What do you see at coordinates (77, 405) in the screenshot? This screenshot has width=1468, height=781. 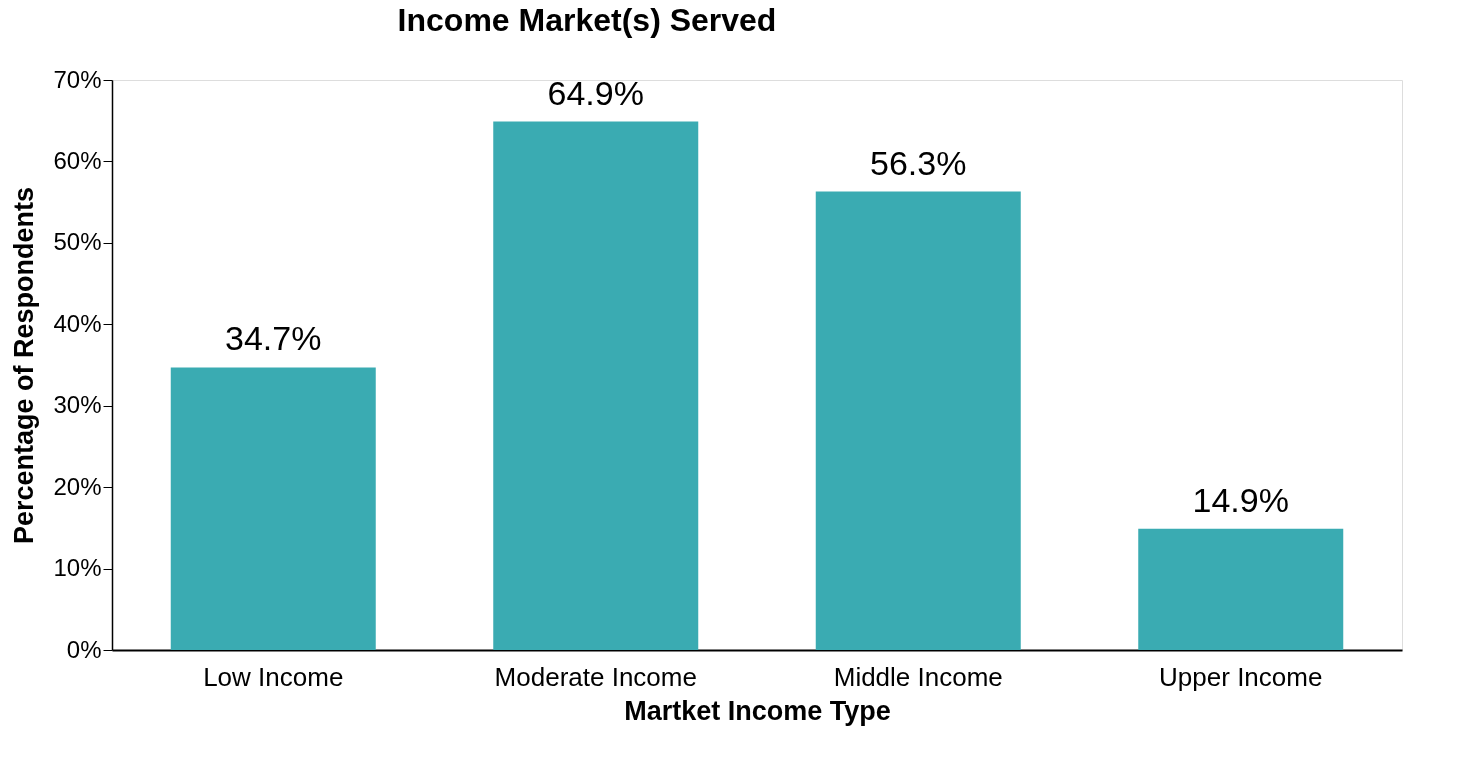 I see `y-tick-label: 30%` at bounding box center [77, 405].